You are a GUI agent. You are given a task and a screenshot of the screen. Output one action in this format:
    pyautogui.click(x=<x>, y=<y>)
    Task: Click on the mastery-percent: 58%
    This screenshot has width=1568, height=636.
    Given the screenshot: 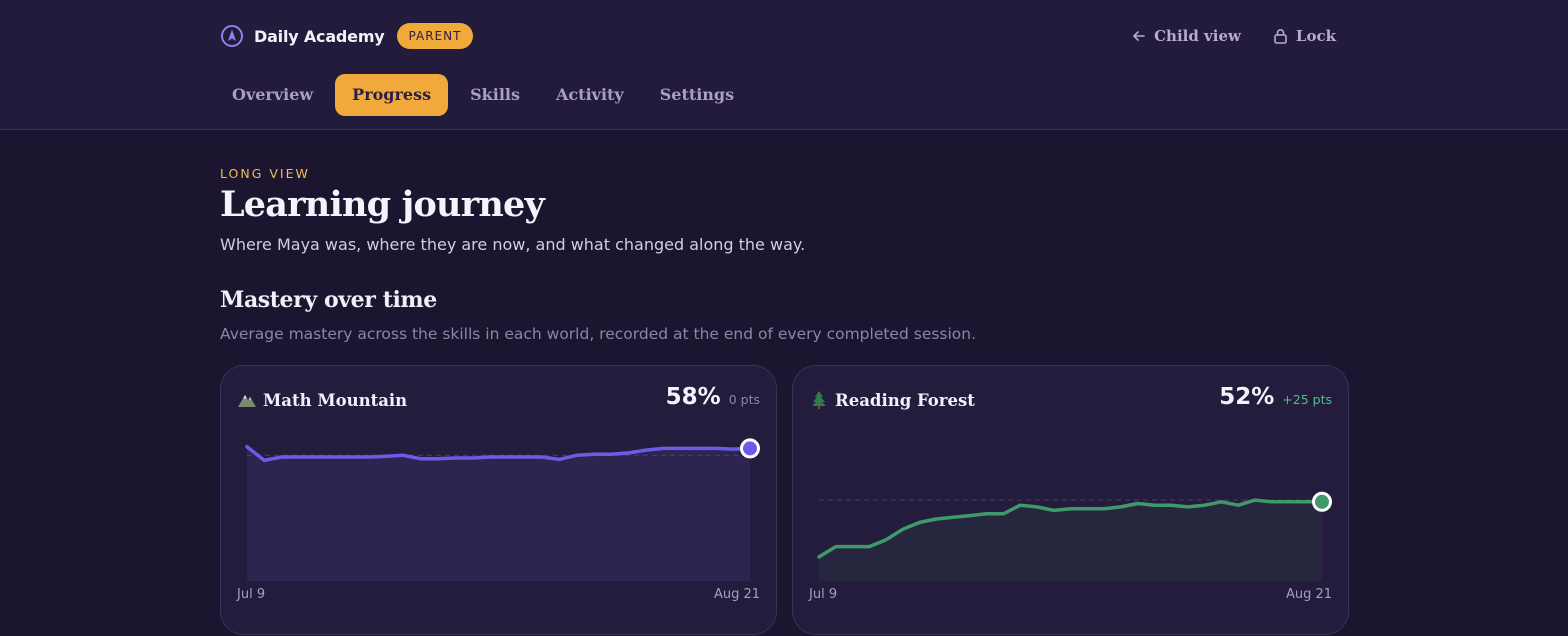 What is the action you would take?
    pyautogui.click(x=693, y=397)
    